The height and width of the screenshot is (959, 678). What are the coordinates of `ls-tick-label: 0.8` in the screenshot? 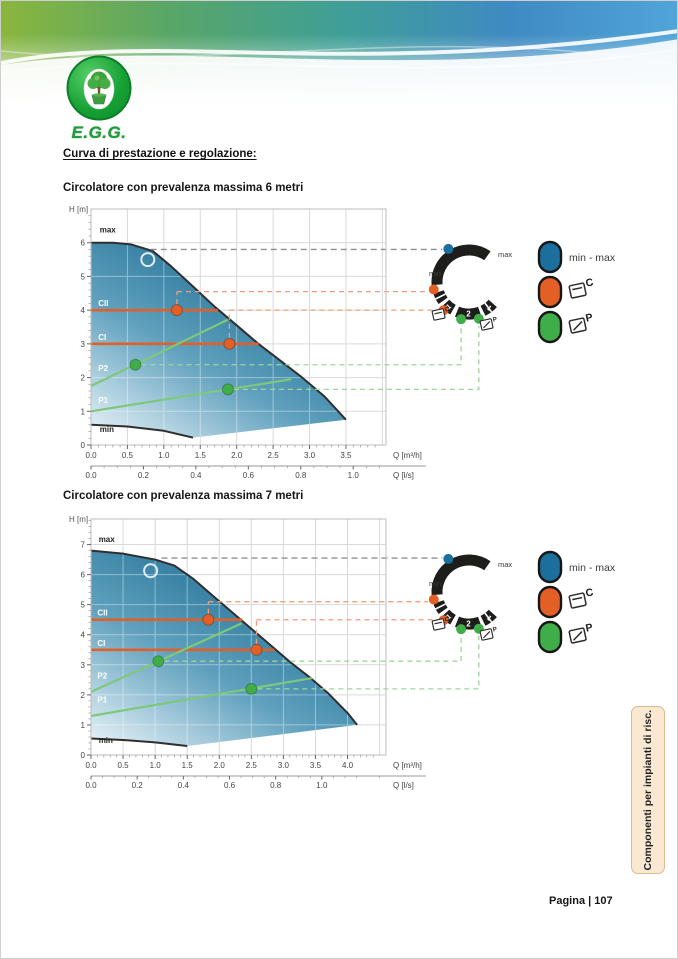 It's located at (301, 475).